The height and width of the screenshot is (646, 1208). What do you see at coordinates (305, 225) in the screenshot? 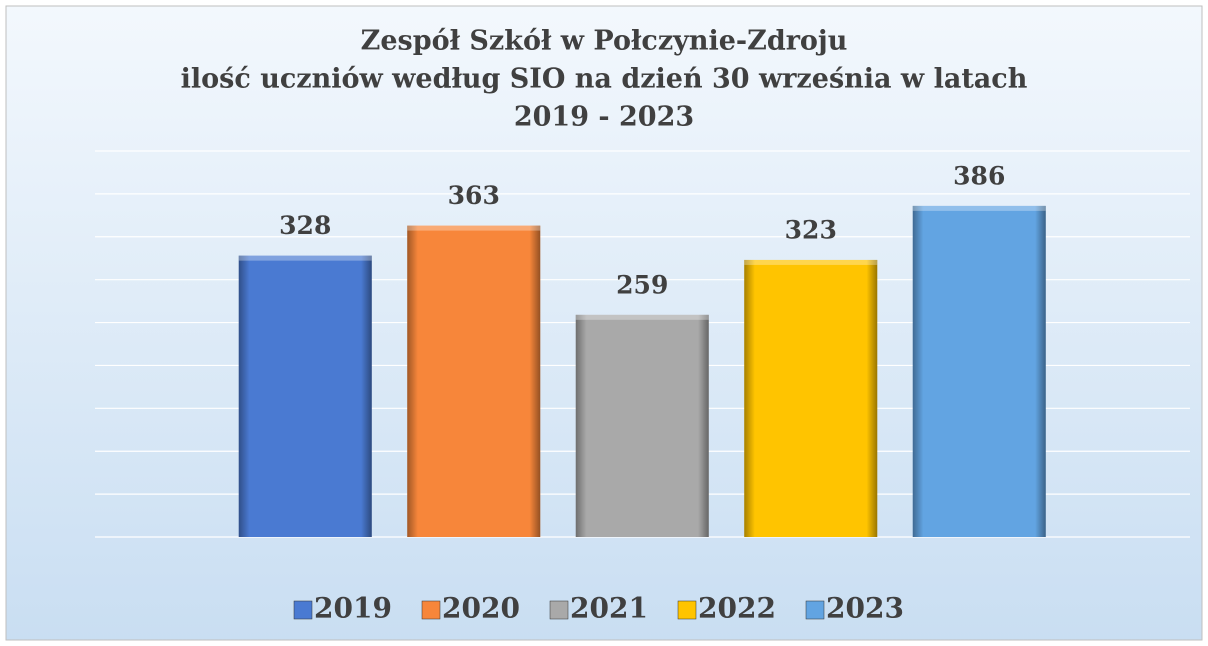
I see `value-label: 328` at bounding box center [305, 225].